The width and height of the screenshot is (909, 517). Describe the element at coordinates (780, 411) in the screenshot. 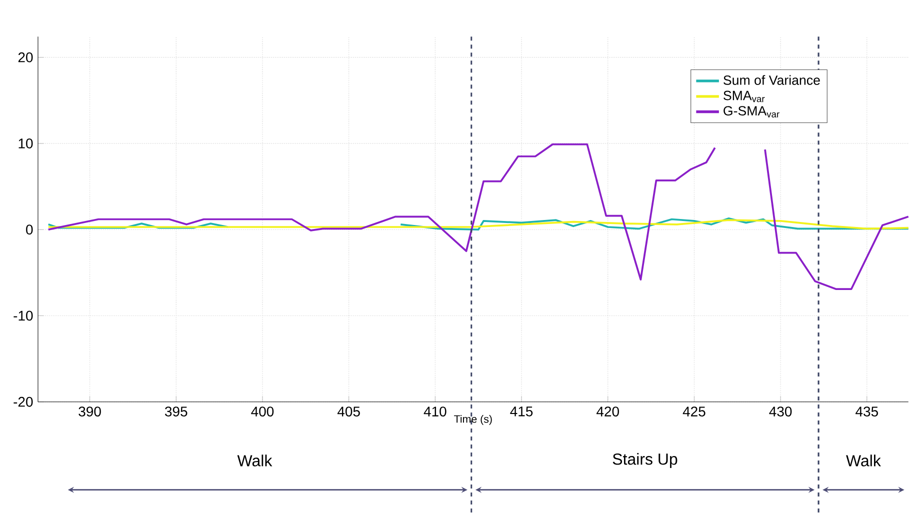

I see `x-tick-label: 430` at that location.